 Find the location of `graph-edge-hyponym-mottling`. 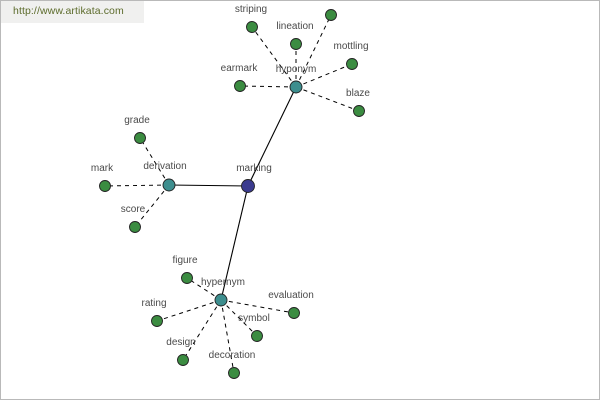

graph-edge-hyponym-mottling is located at coordinates (324, 75).